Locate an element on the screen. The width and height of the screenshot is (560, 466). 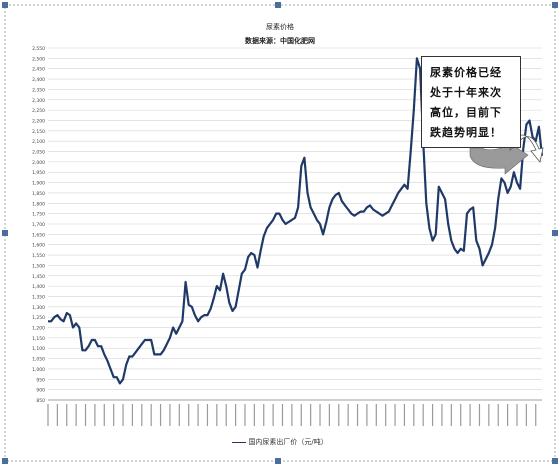
y-tick-label: 1,400 is located at coordinates (38, 287).